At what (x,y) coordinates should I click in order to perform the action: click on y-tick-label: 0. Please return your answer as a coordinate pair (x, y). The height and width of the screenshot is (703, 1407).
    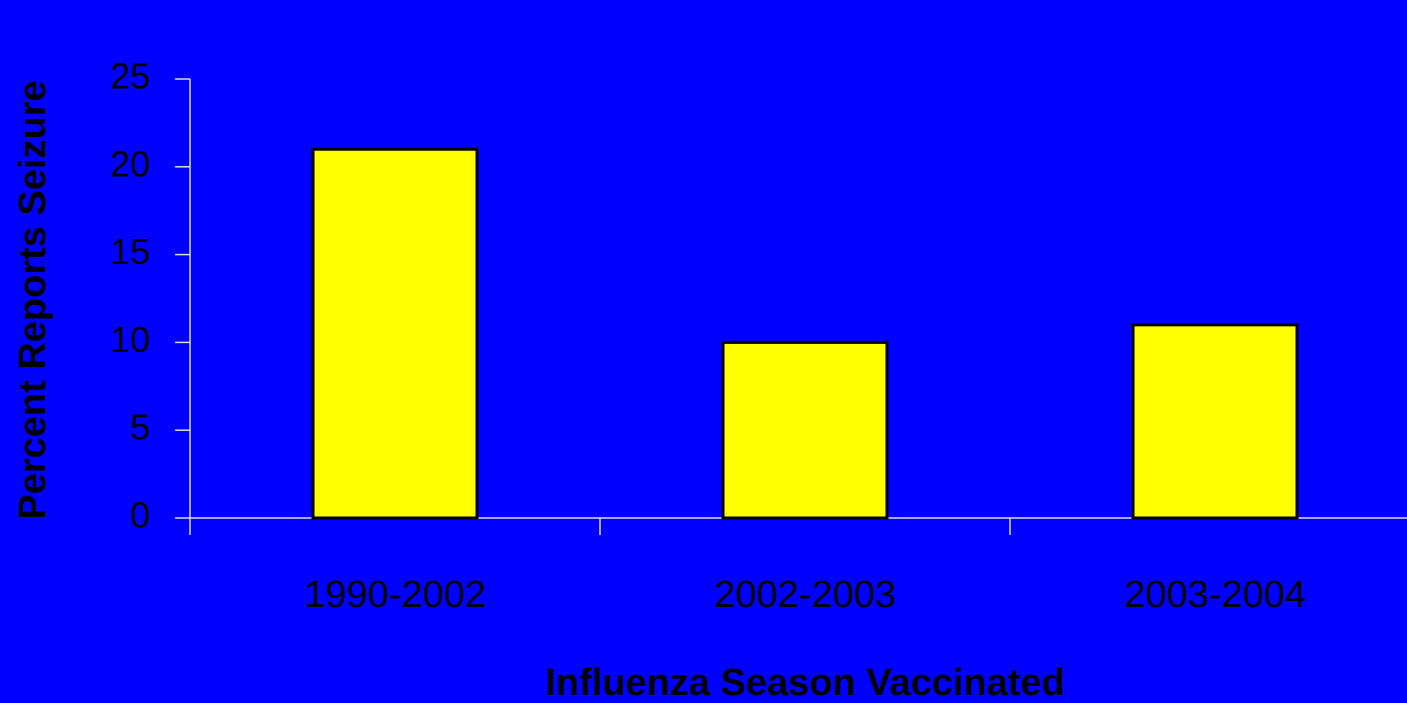
    Looking at the image, I should click on (140, 515).